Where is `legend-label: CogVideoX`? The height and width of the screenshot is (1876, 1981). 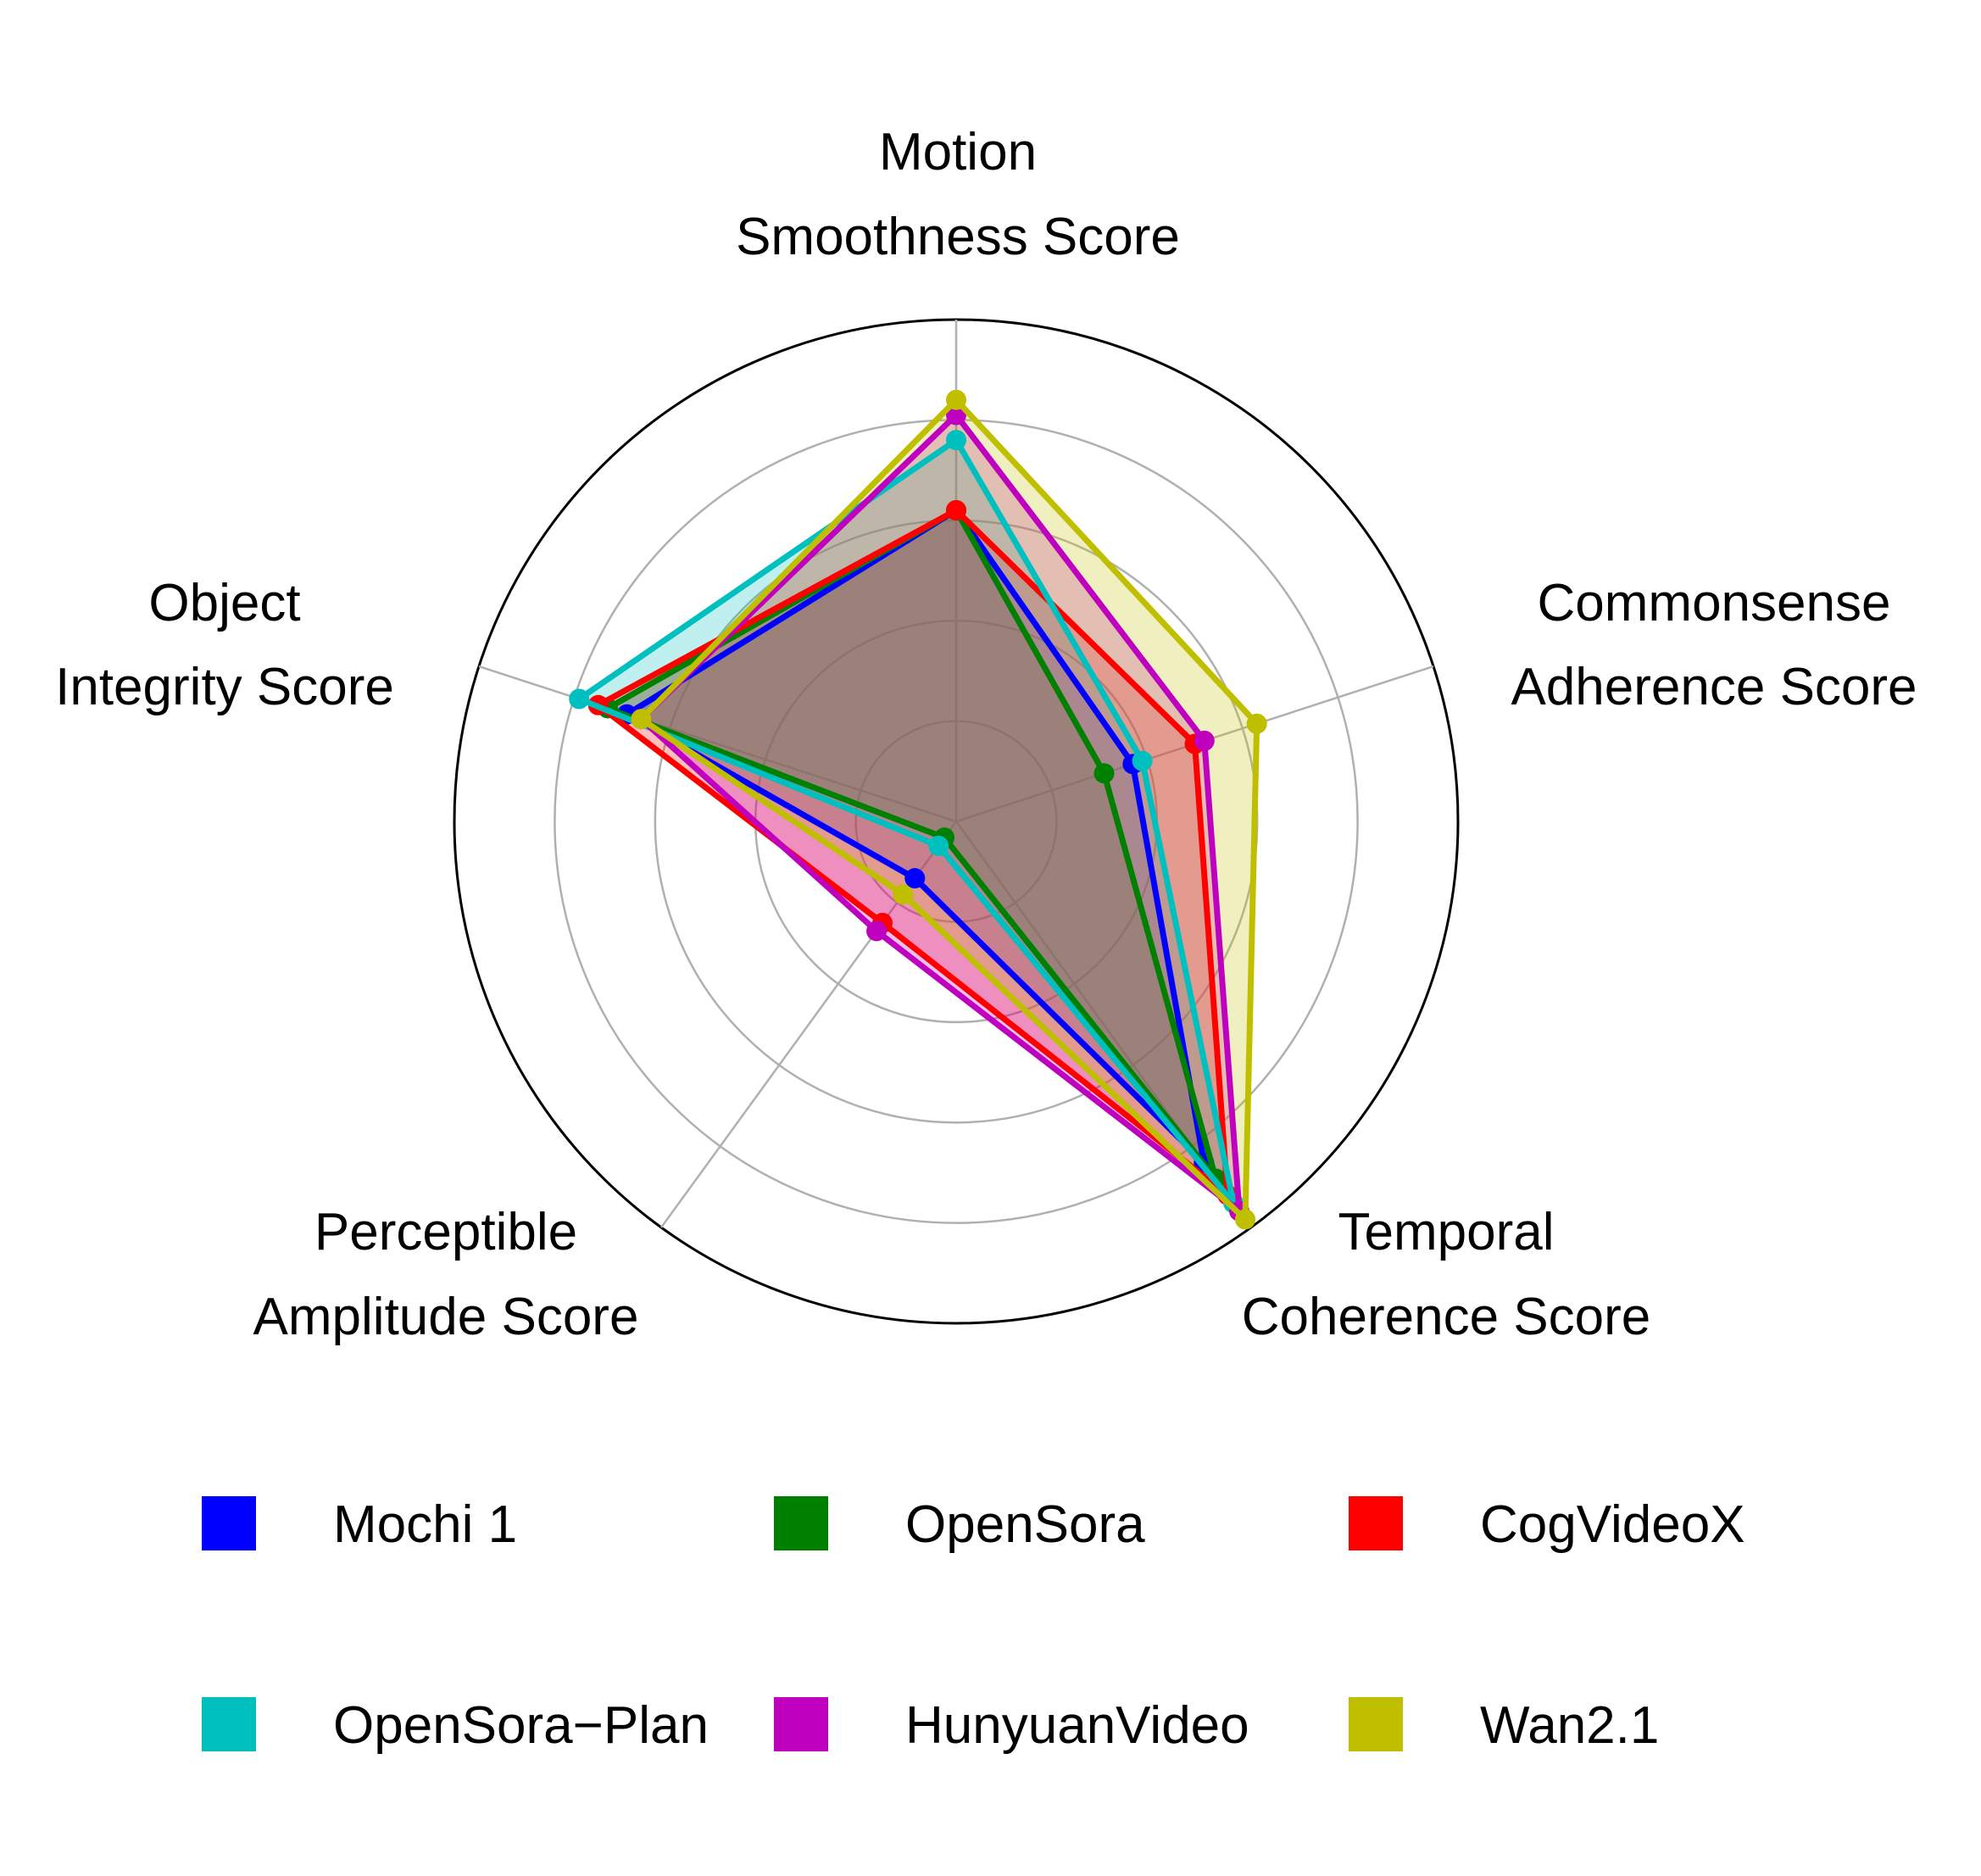
legend-label: CogVideoX is located at coordinates (1612, 1524).